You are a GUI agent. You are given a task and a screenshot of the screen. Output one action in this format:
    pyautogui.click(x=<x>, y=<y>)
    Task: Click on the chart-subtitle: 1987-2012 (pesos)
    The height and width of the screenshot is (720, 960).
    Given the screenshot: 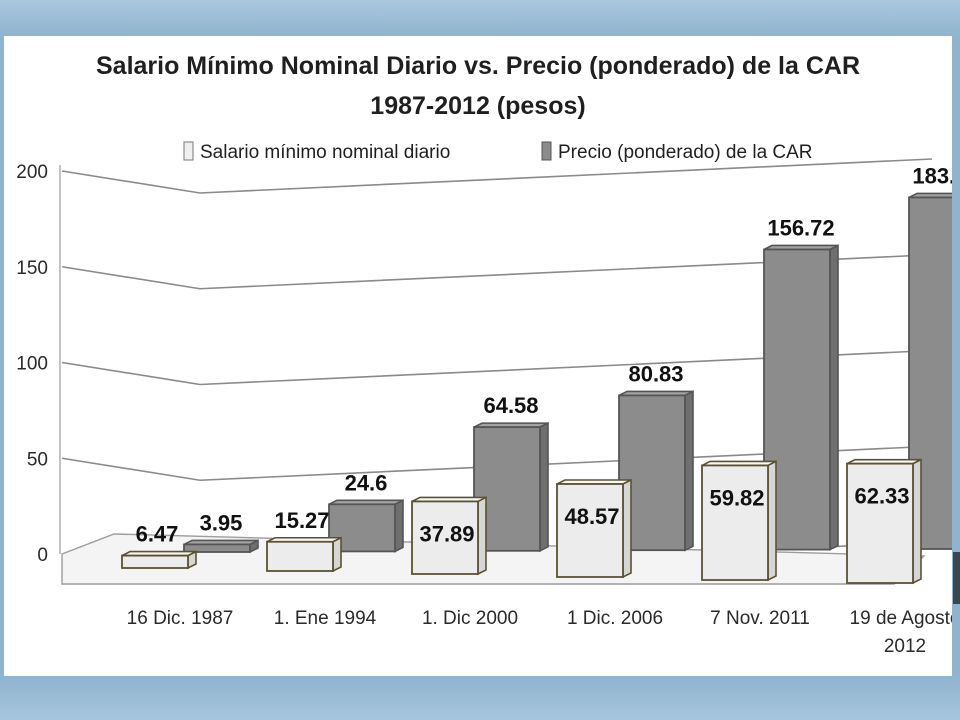 What is the action you would take?
    pyautogui.click(x=477, y=106)
    